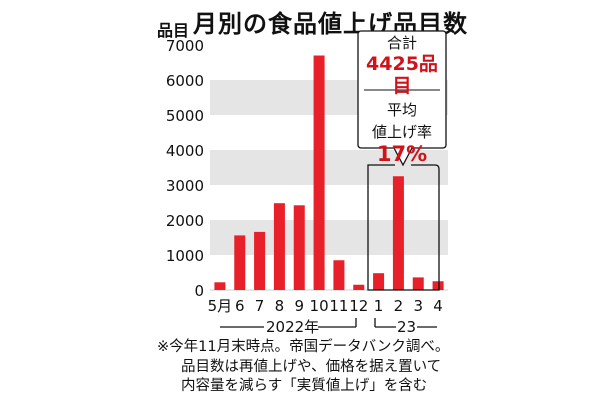 This screenshot has width=610, height=400. Describe the element at coordinates (292, 327) in the screenshot. I see `year-label-2022: 2022年` at that location.